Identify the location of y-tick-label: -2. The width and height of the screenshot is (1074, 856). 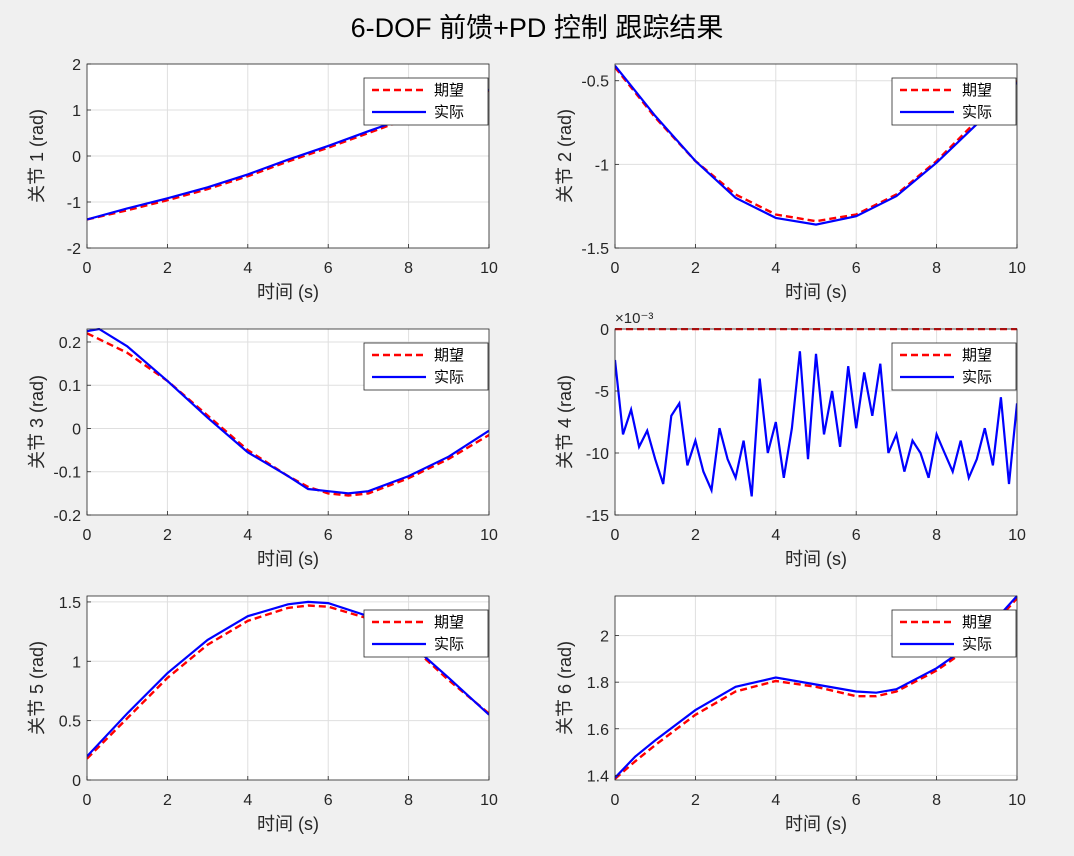
(74, 249).